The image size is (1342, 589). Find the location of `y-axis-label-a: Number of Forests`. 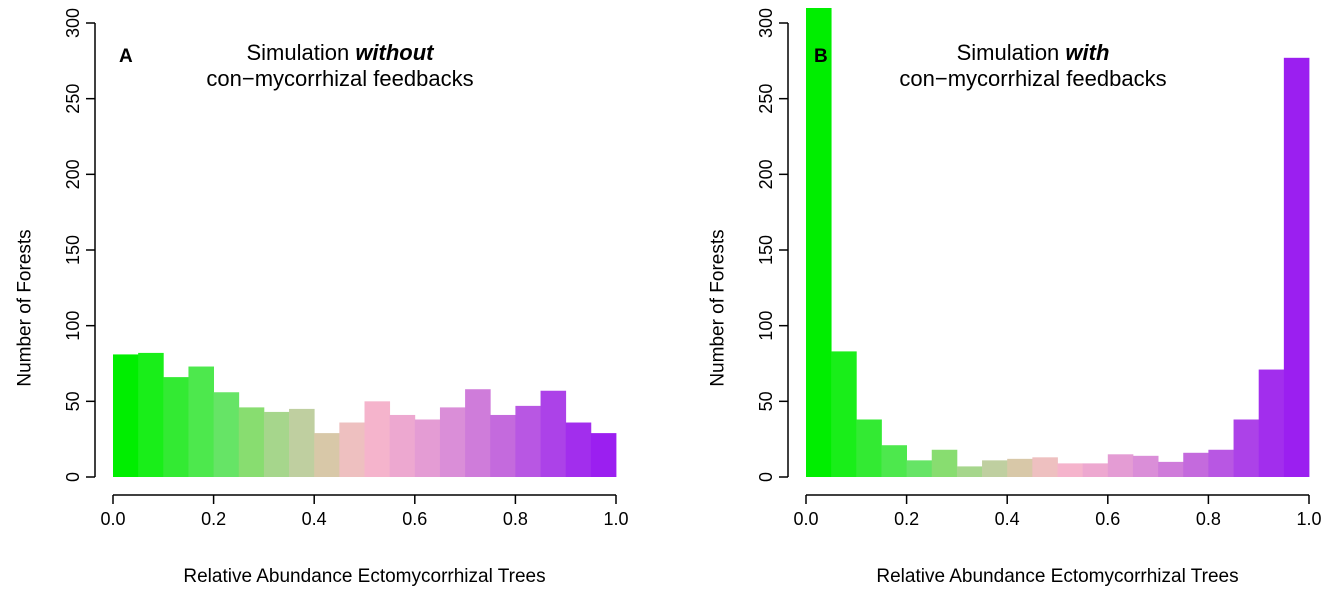

y-axis-label-a: Number of Forests is located at coordinates (25, 307).